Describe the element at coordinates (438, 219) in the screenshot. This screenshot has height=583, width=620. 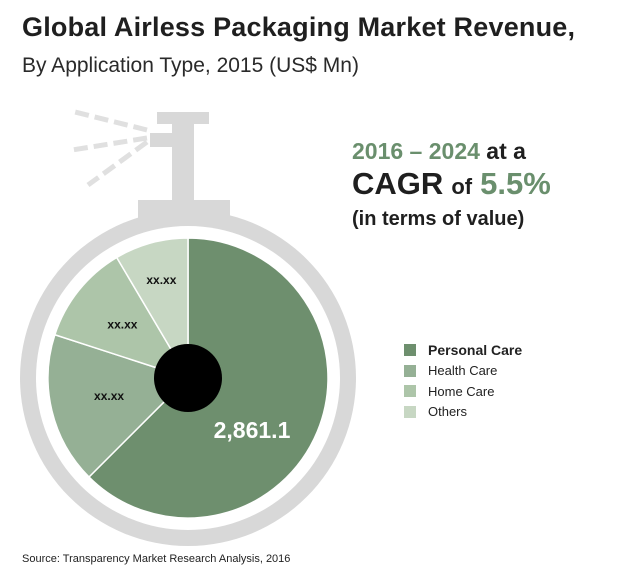
I see `cagr-note: (in terms of value)` at that location.